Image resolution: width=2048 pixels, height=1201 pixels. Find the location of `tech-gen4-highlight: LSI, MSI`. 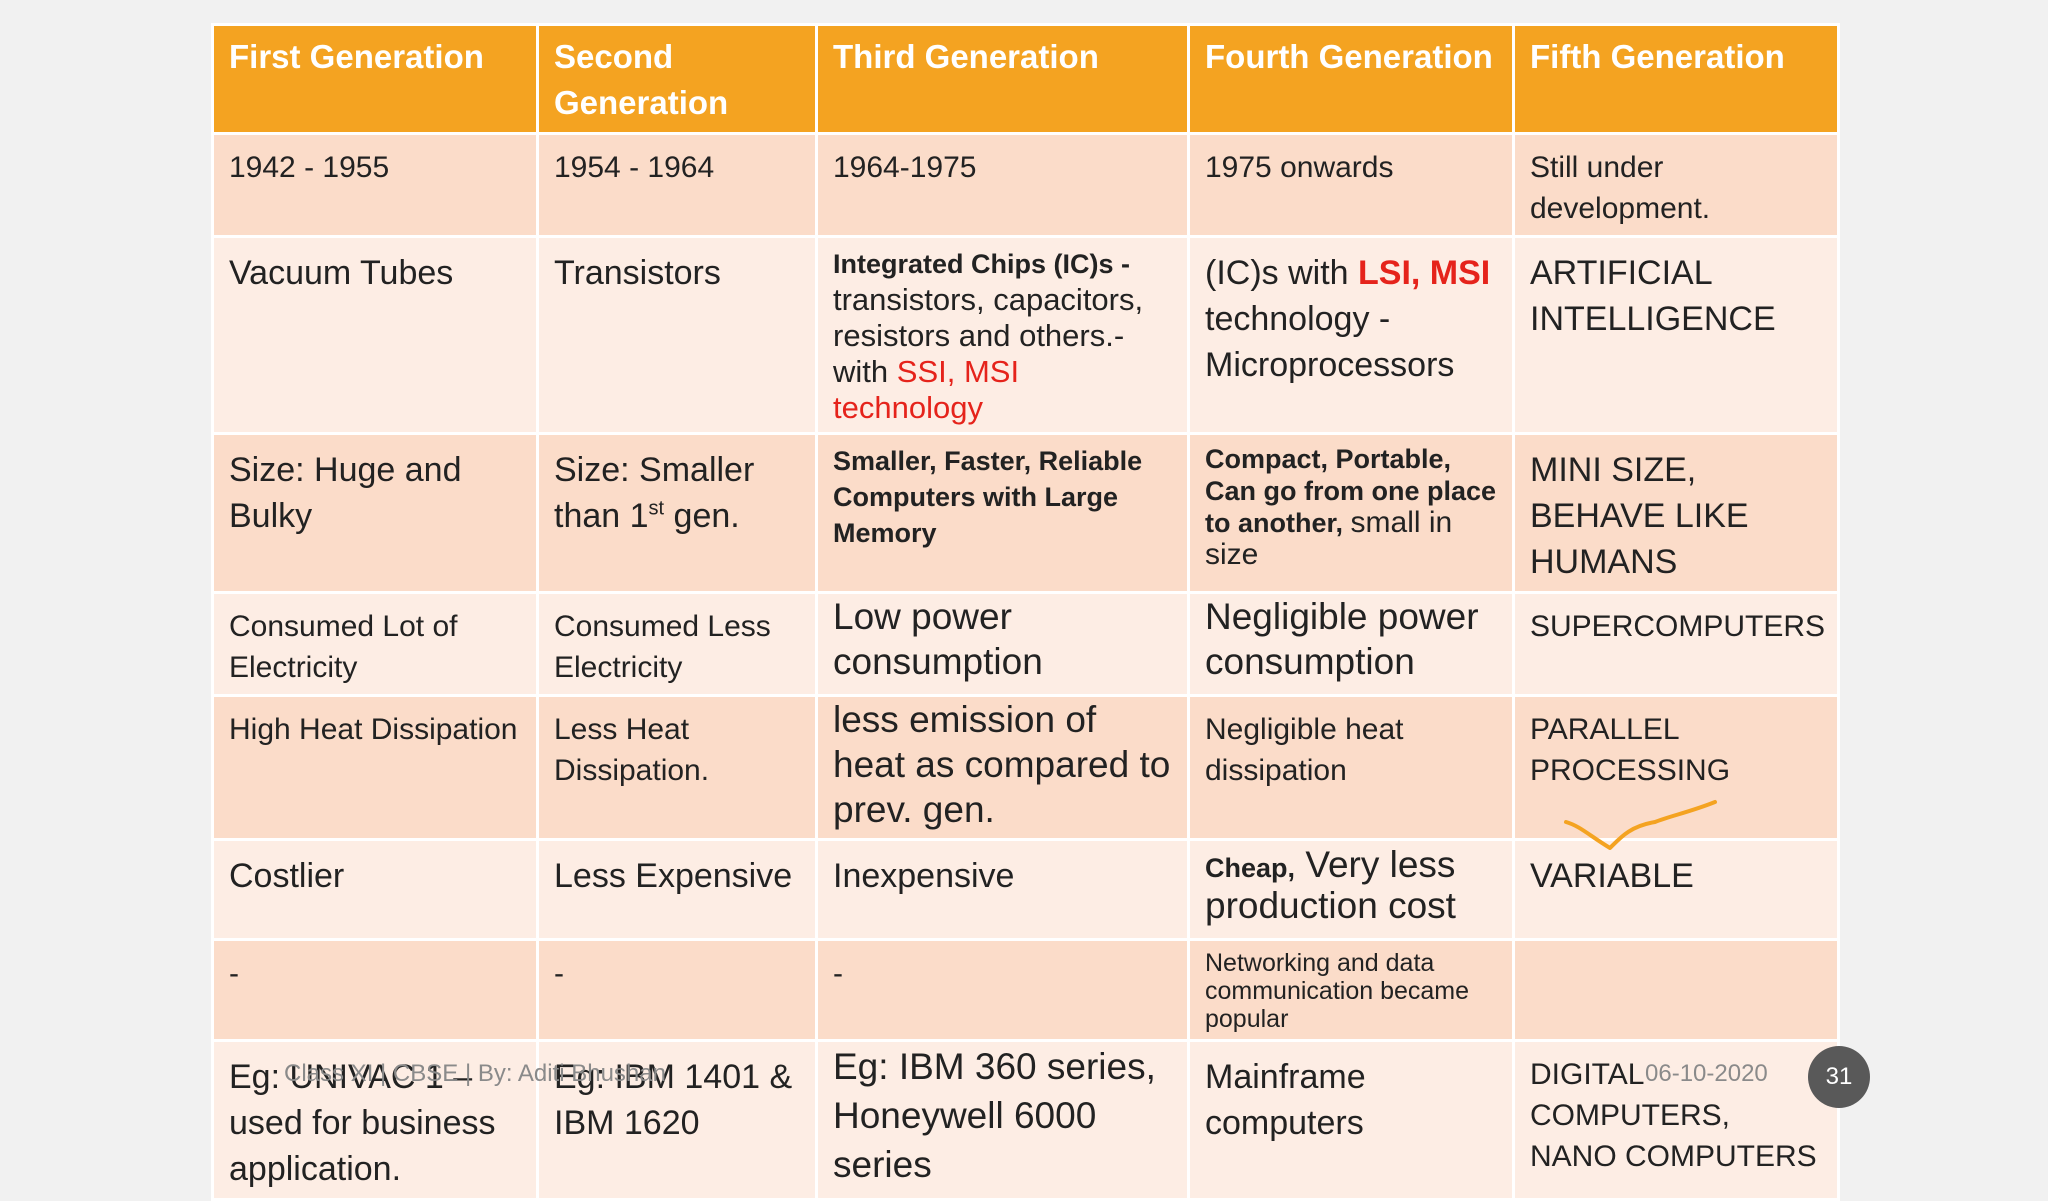

tech-gen4-highlight: LSI, MSI is located at coordinates (1424, 273).